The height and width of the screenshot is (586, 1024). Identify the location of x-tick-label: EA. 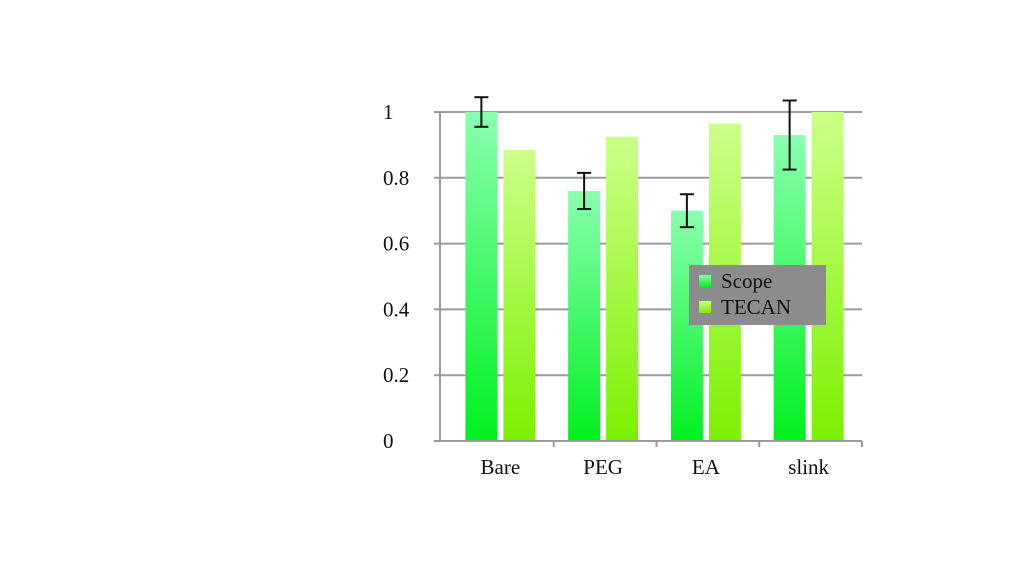
(706, 467).